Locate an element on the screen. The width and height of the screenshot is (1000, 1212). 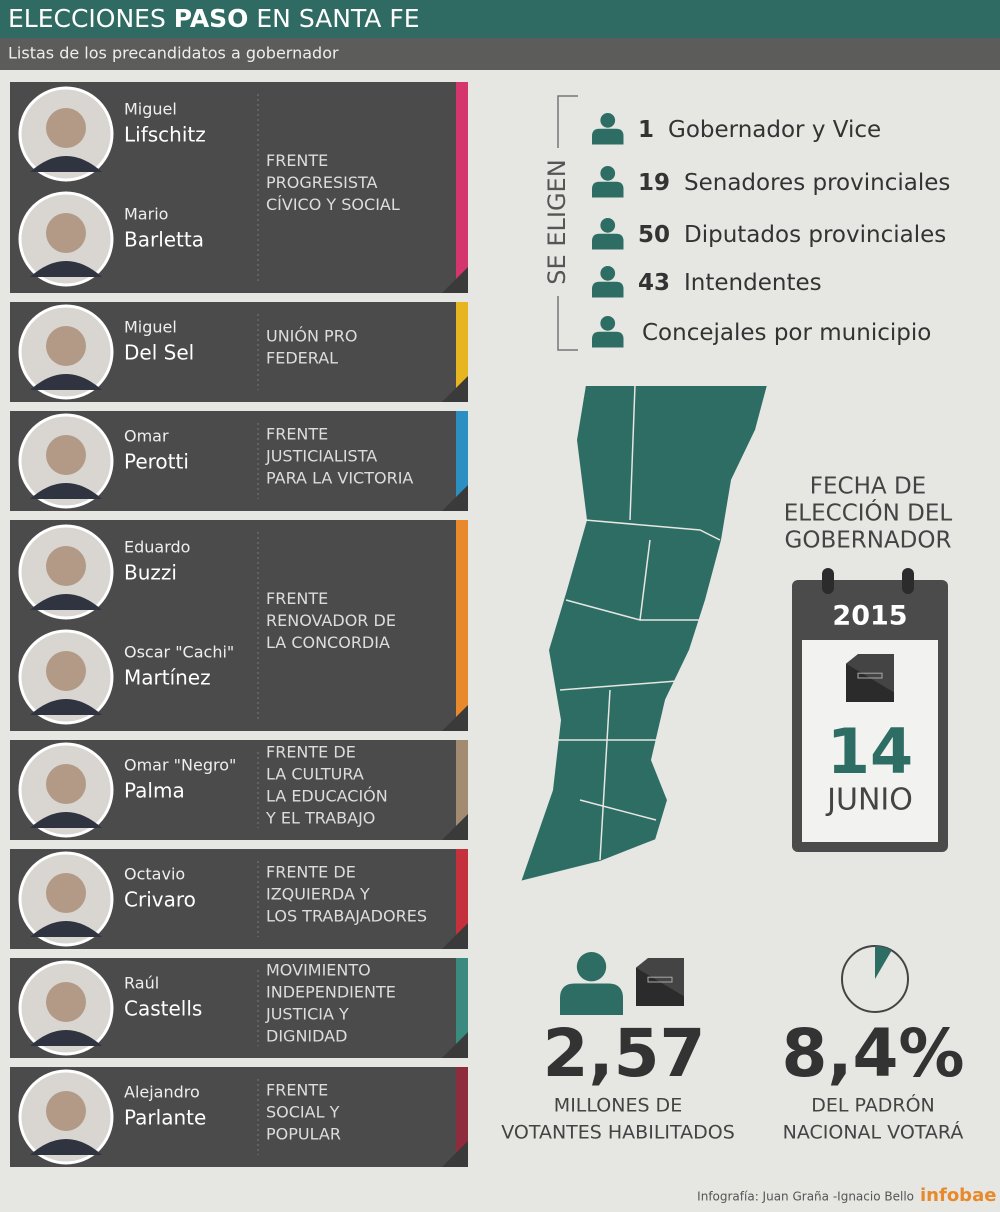
elect-item: 43 Intendentes is located at coordinates (730, 283).